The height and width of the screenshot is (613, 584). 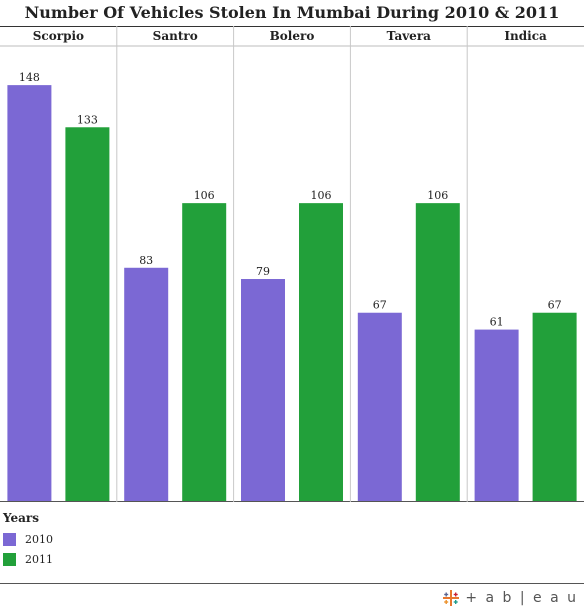 What do you see at coordinates (9, 539) in the screenshot?
I see `legend-swatch-2010` at bounding box center [9, 539].